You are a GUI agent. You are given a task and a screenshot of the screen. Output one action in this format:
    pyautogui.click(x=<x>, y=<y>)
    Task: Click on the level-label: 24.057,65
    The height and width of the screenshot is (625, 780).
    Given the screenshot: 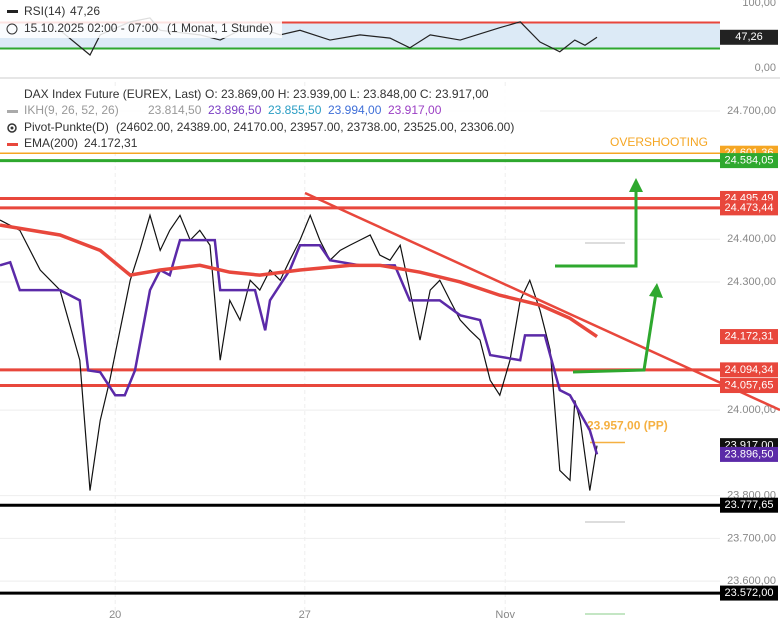 What is the action you would take?
    pyautogui.click(x=749, y=385)
    